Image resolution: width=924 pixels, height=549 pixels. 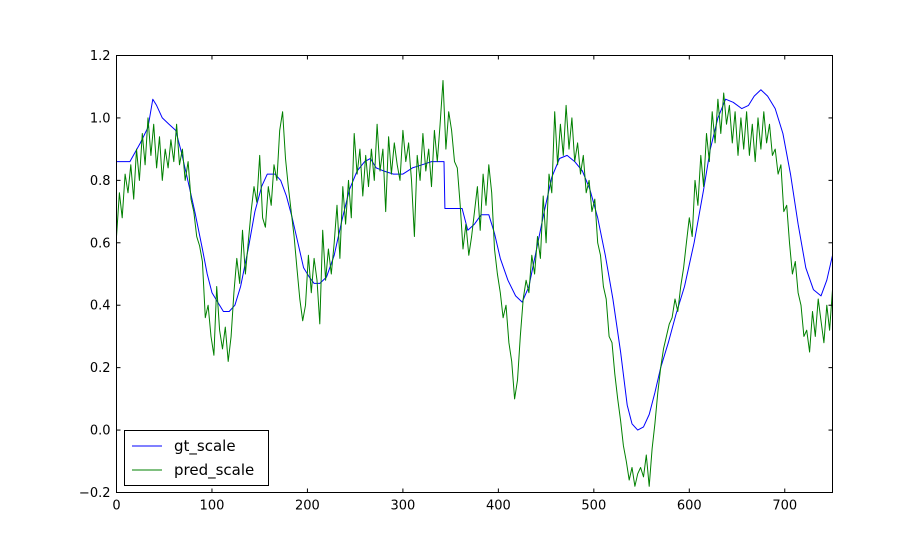 What do you see at coordinates (100, 181) in the screenshot?
I see `y-tick-label: 0.8` at bounding box center [100, 181].